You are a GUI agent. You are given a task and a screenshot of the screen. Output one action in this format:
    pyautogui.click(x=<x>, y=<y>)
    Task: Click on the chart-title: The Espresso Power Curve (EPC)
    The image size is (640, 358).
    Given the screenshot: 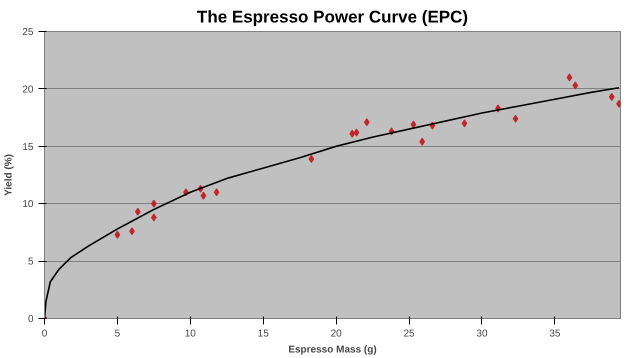 What is the action you would take?
    pyautogui.click(x=332, y=17)
    